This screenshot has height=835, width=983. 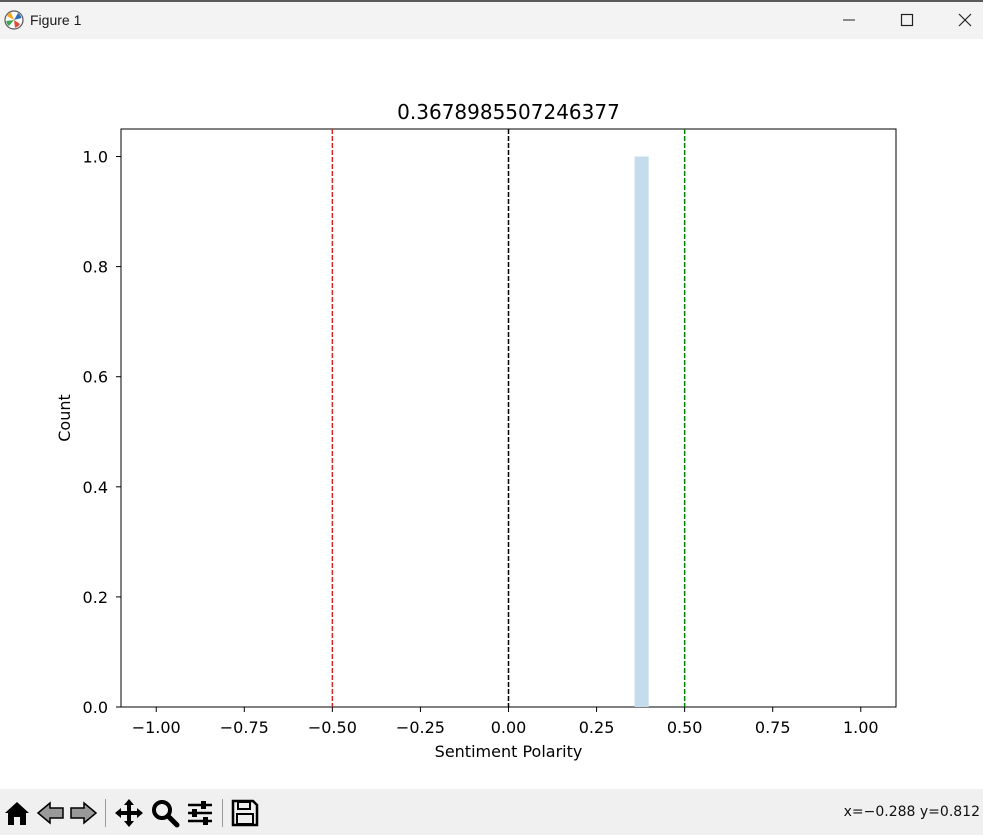 I want to click on y-axis-label: Count, so click(x=64, y=418).